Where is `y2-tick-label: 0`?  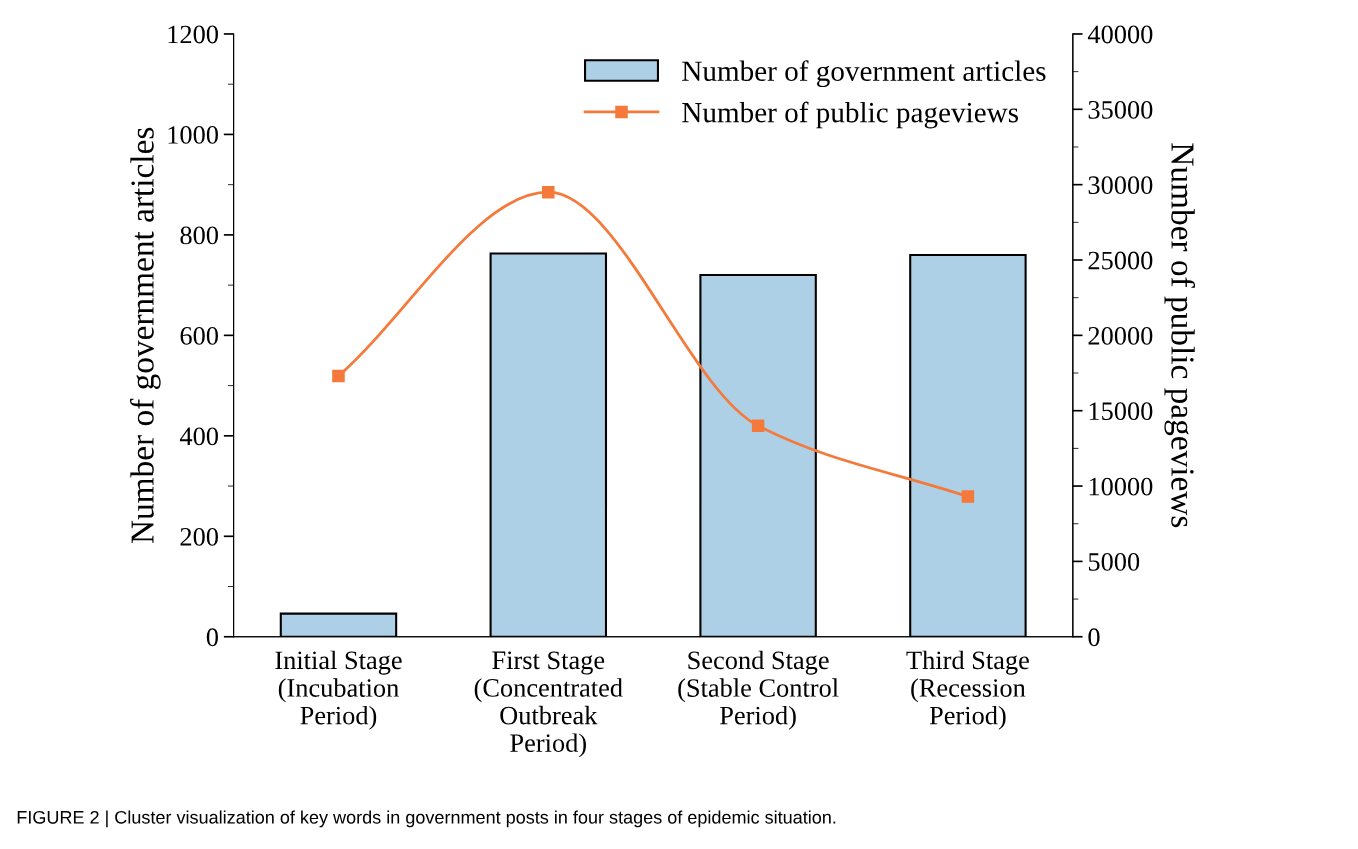
y2-tick-label: 0 is located at coordinates (1094, 637).